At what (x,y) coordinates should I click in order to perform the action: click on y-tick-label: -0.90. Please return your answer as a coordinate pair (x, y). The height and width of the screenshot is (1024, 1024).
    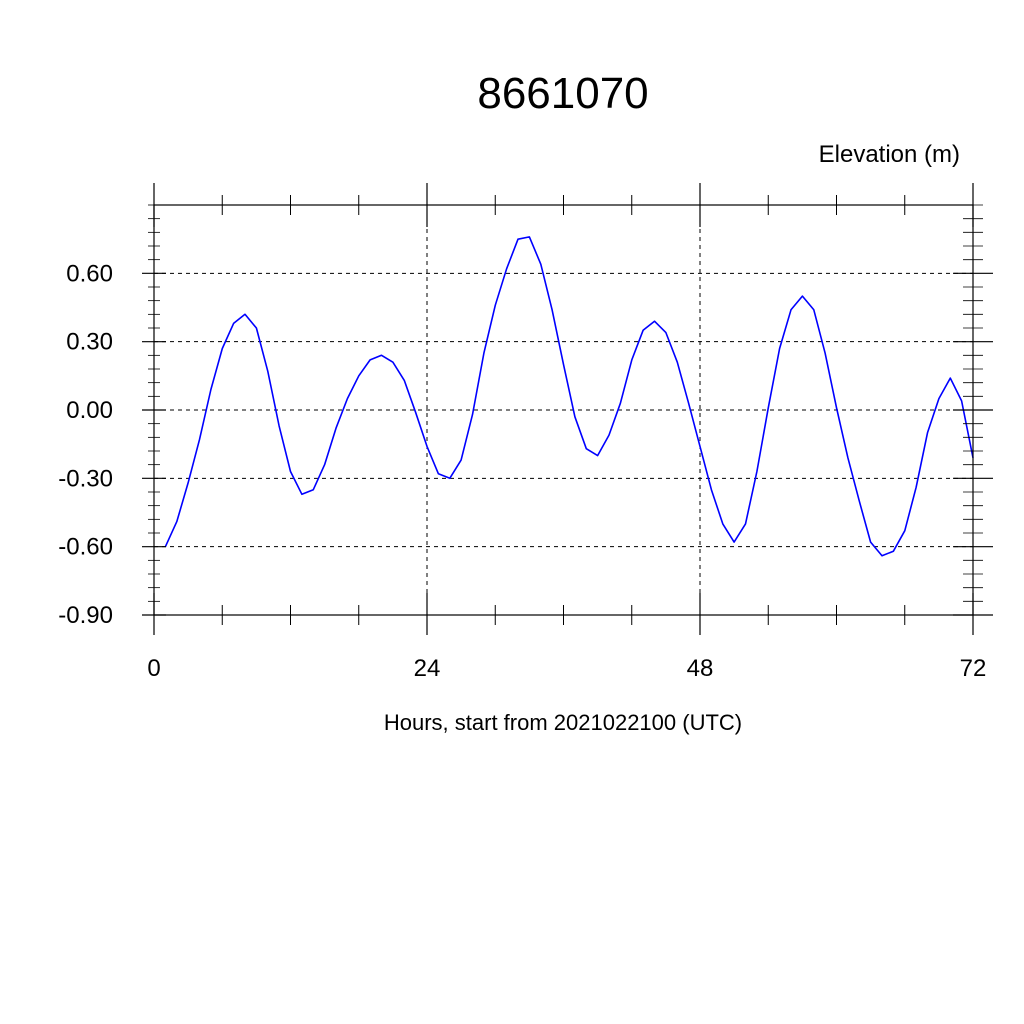
    Looking at the image, I should click on (85, 615).